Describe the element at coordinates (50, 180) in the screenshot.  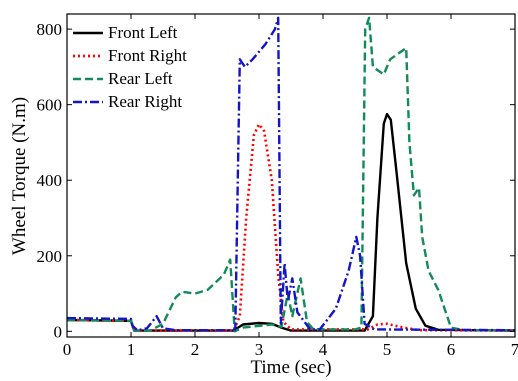
I see `y-tick-label-2: 400` at that location.